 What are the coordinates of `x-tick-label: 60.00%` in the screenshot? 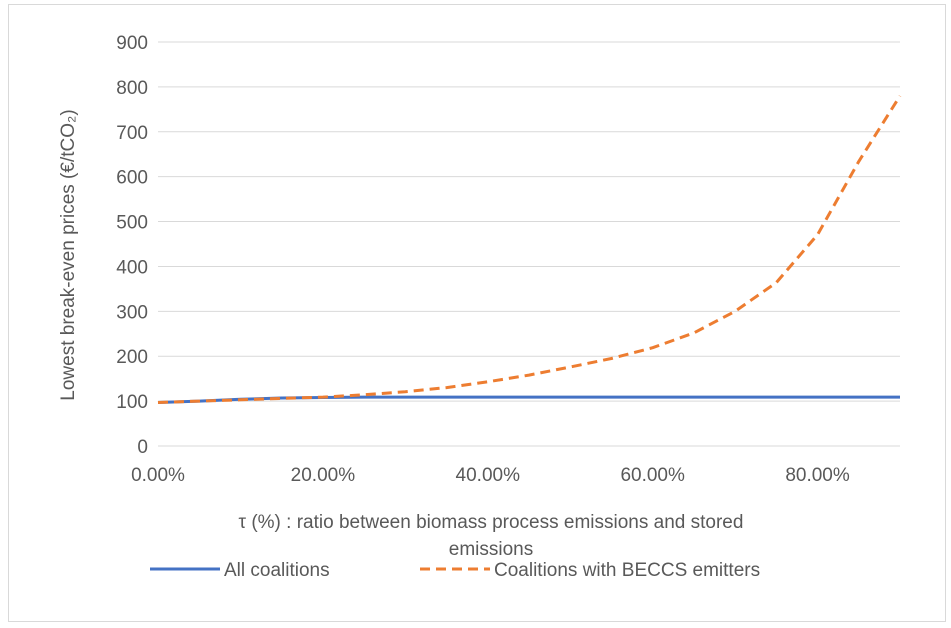 It's located at (652, 475).